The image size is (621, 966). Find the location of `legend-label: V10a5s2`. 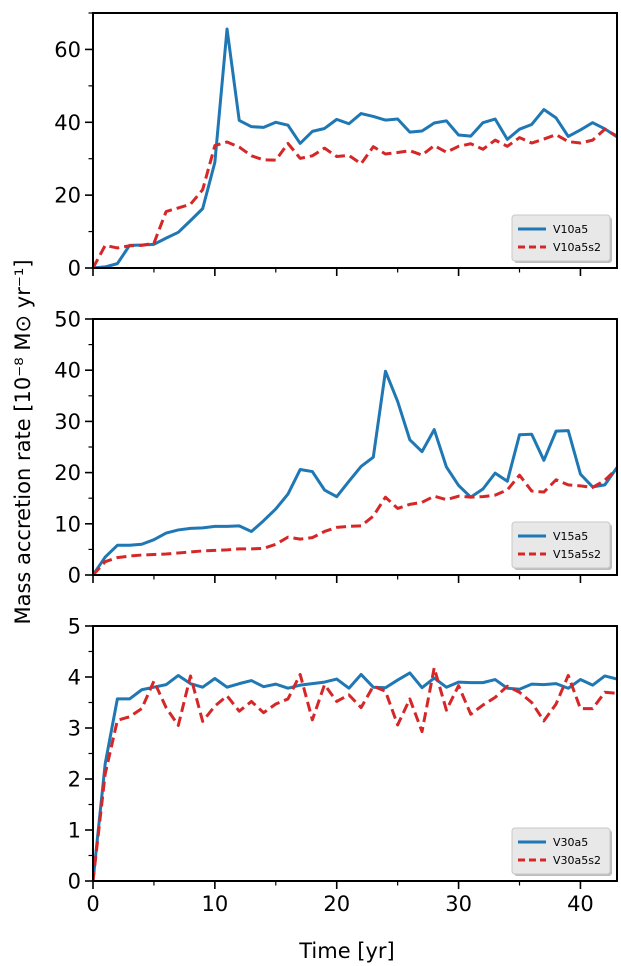

legend-label: V10a5s2 is located at coordinates (577, 247).